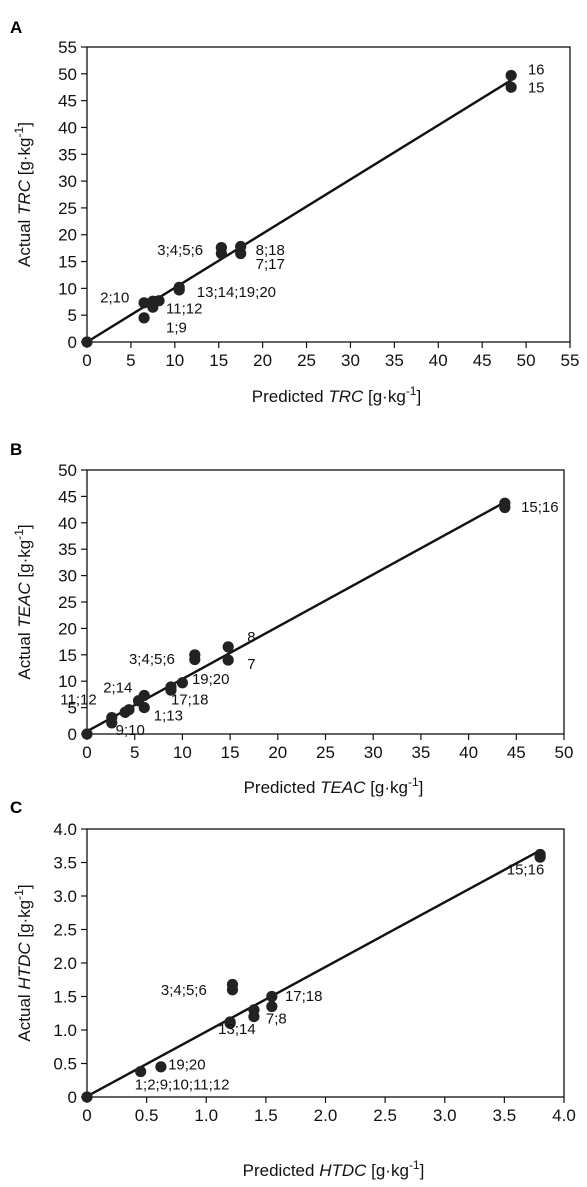 This screenshot has width=587, height=1187. What do you see at coordinates (65, 1064) in the screenshot?
I see `y-tick-label: 0.5` at bounding box center [65, 1064].